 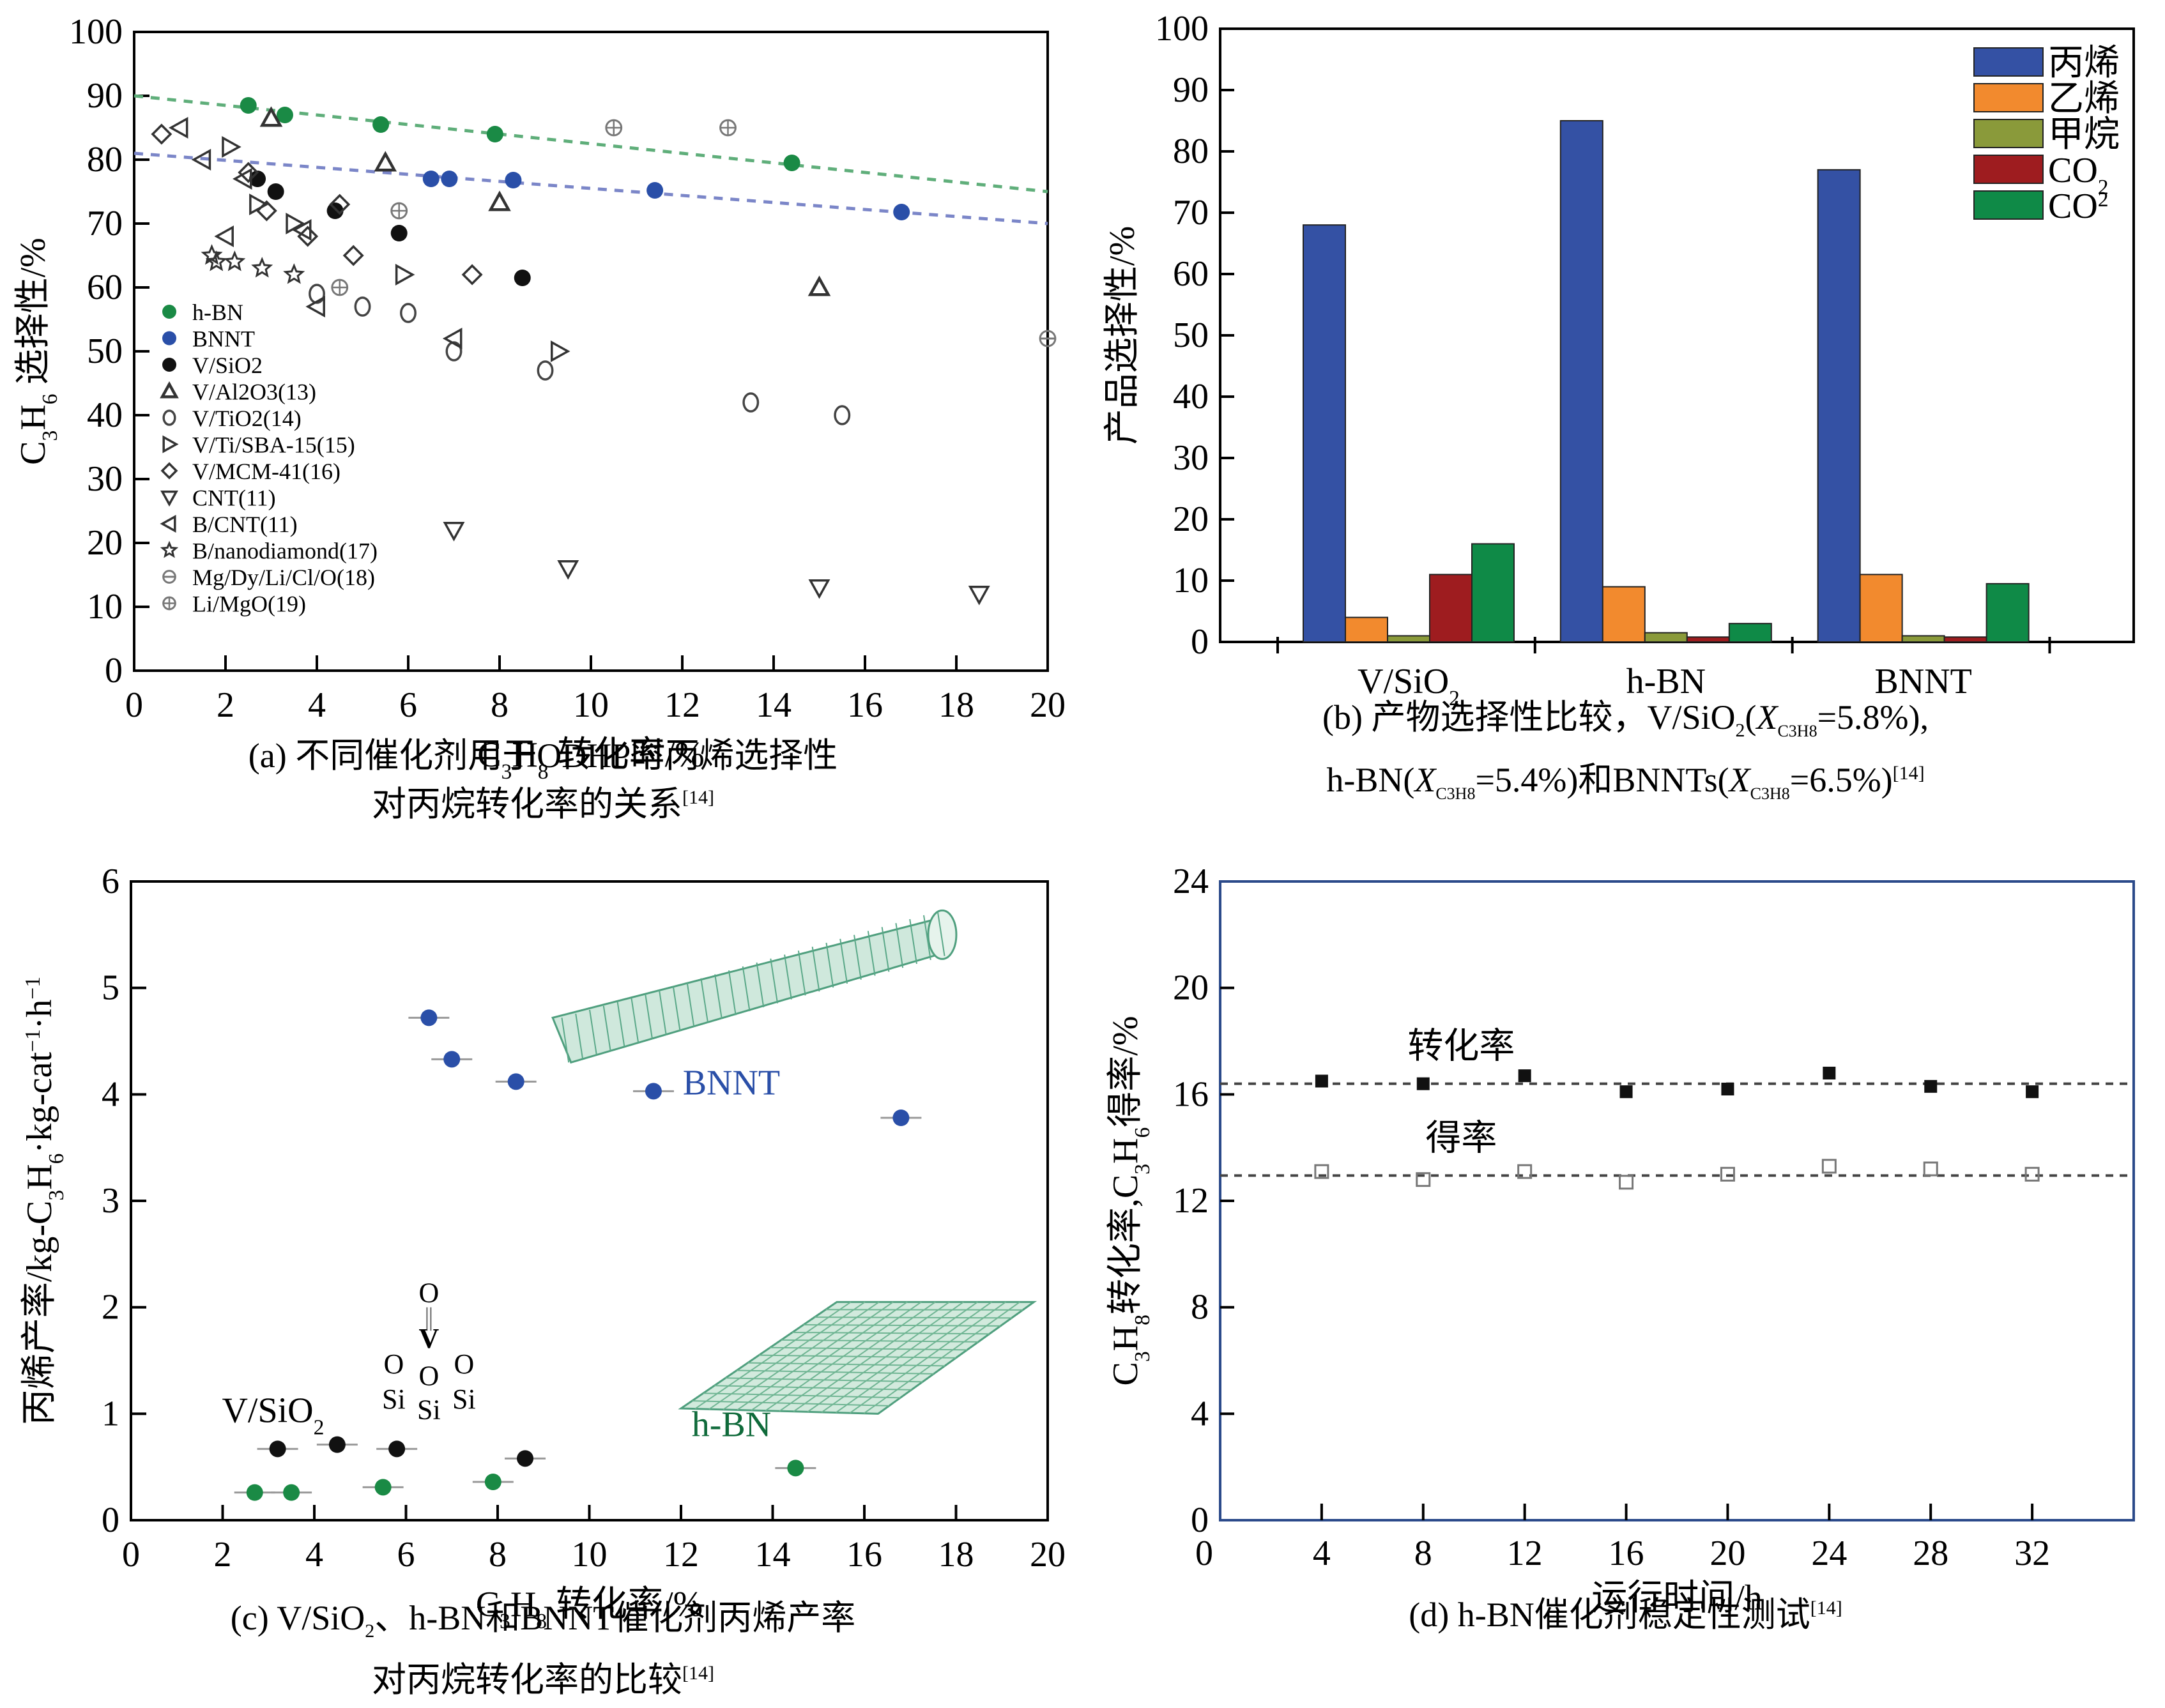 I want to click on y-tick-label-6: 6, so click(x=111, y=881).